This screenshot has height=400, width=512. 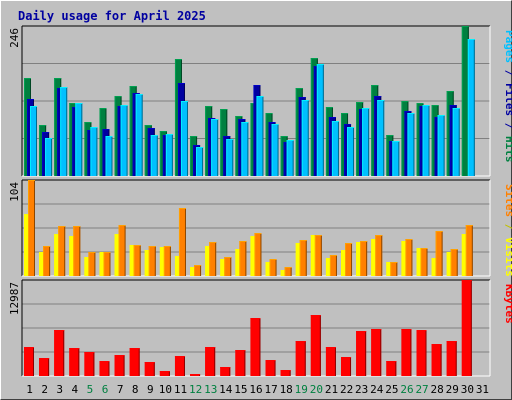 What do you see at coordinates (14, 298) in the screenshot?
I see `panel-max-label: 12987` at bounding box center [14, 298].